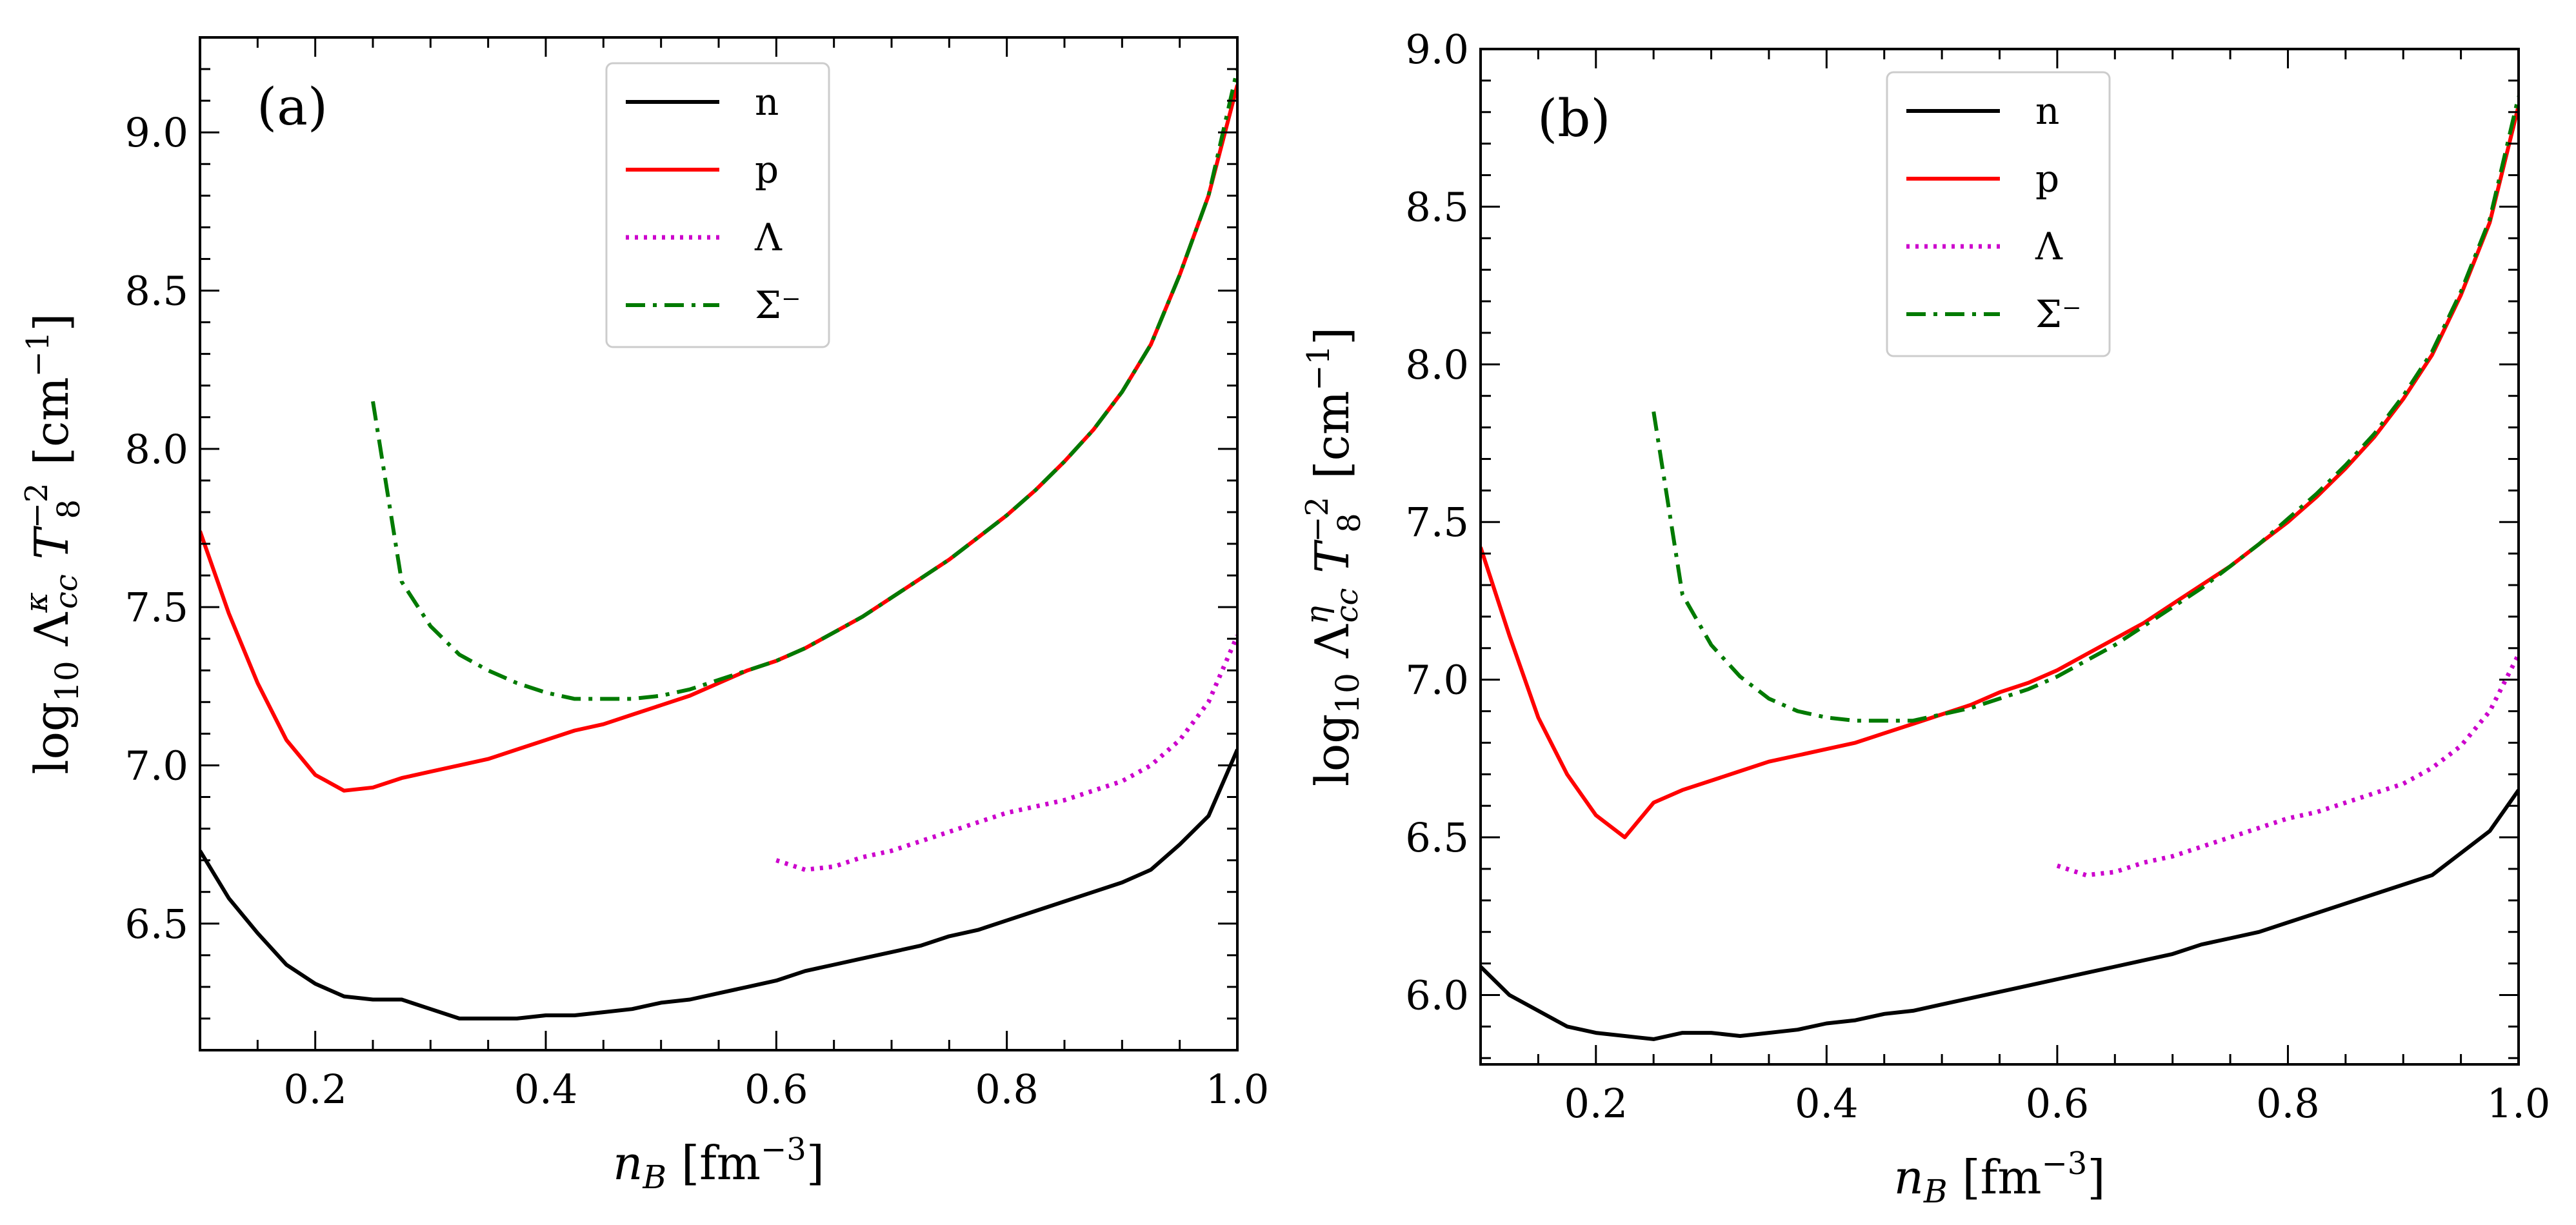 This screenshot has width=2576, height=1225. Describe the element at coordinates (1437, 995) in the screenshot. I see `y-tick-label: 6.0` at that location.